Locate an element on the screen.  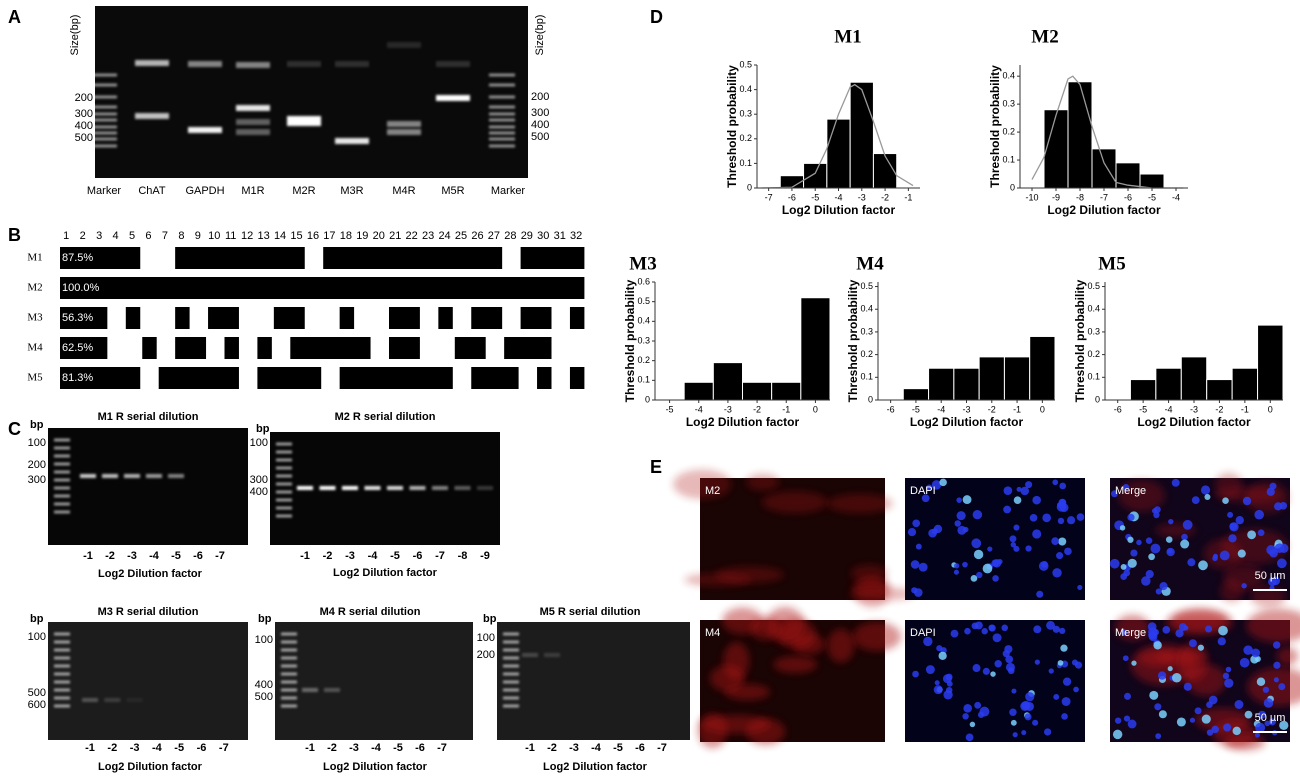
x-tick-label: 0 is located at coordinates (1042, 409).